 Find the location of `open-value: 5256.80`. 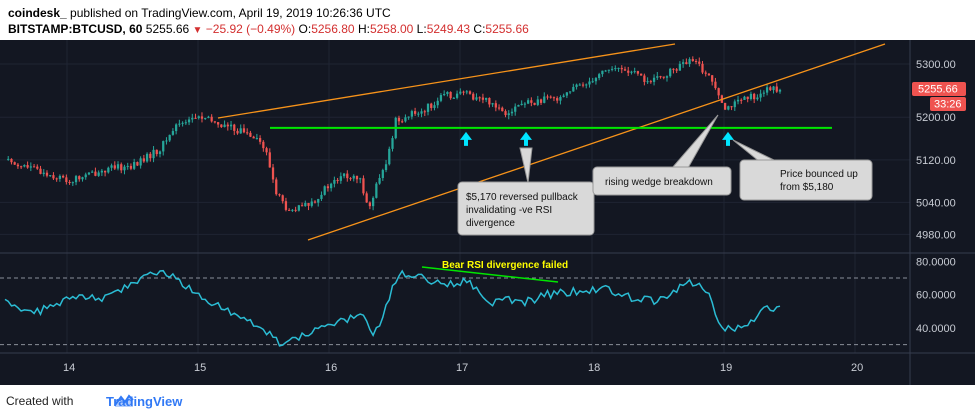

open-value: 5256.80 is located at coordinates (333, 29).